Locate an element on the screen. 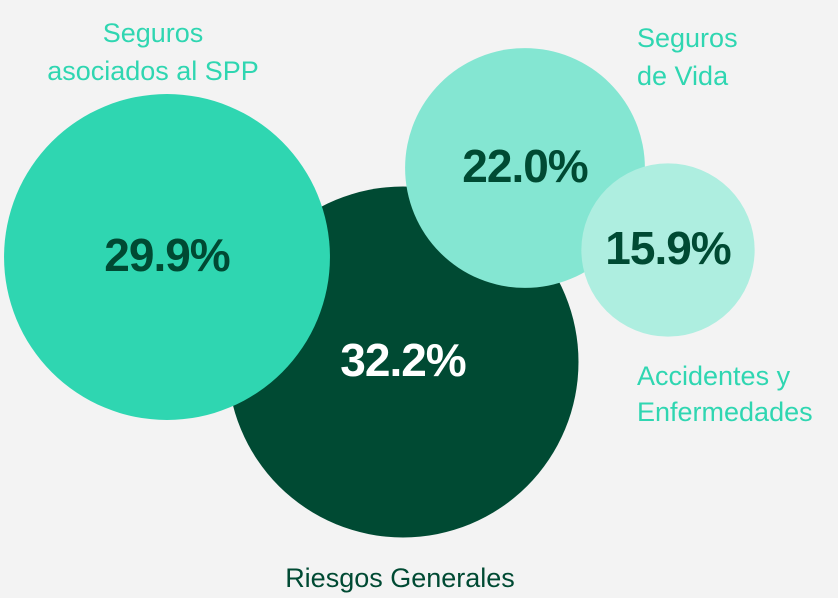 The width and height of the screenshot is (838, 598). category-label: Enfermedades is located at coordinates (725, 412).